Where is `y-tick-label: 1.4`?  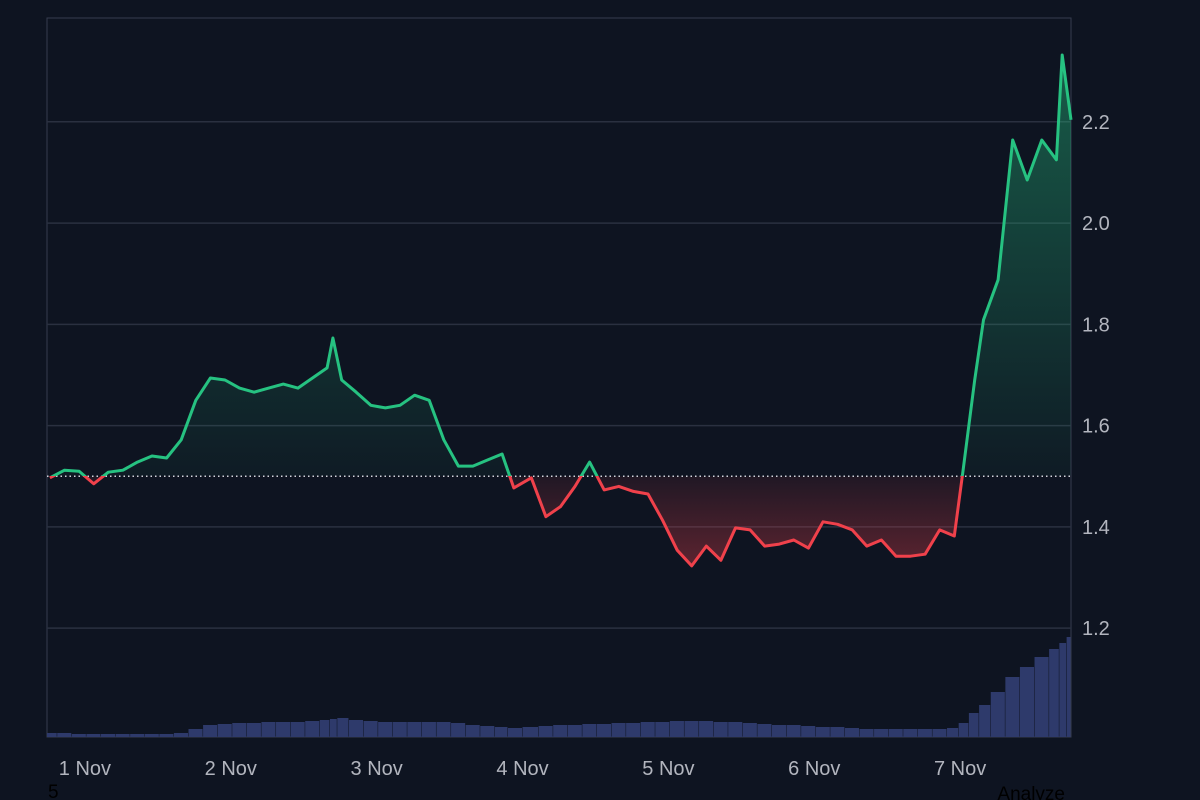 y-tick-label: 1.4 is located at coordinates (1096, 528).